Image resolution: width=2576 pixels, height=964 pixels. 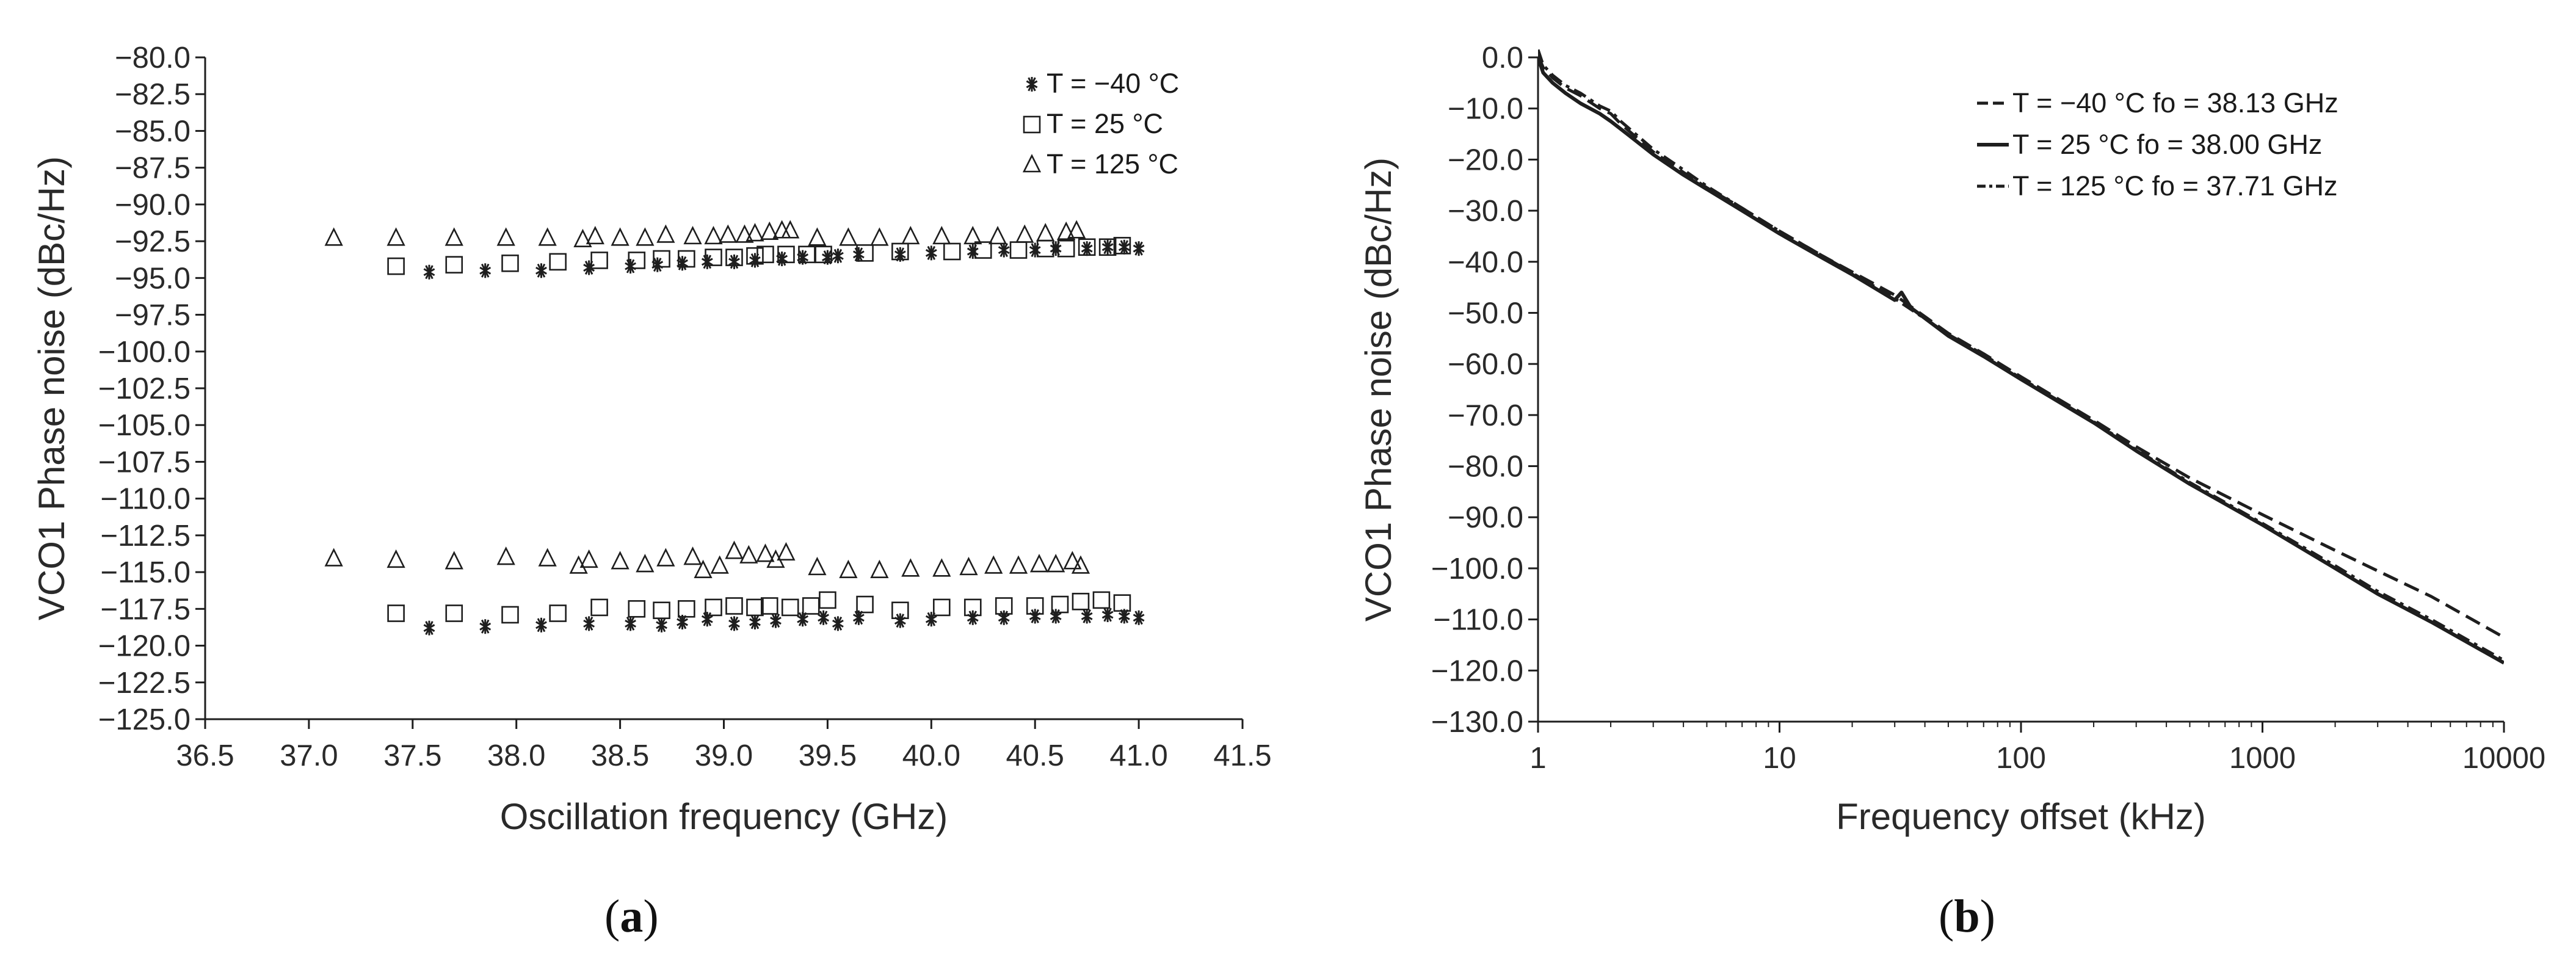 What do you see at coordinates (1113, 84) in the screenshot?
I see `legend-entry: T = −40 °C` at bounding box center [1113, 84].